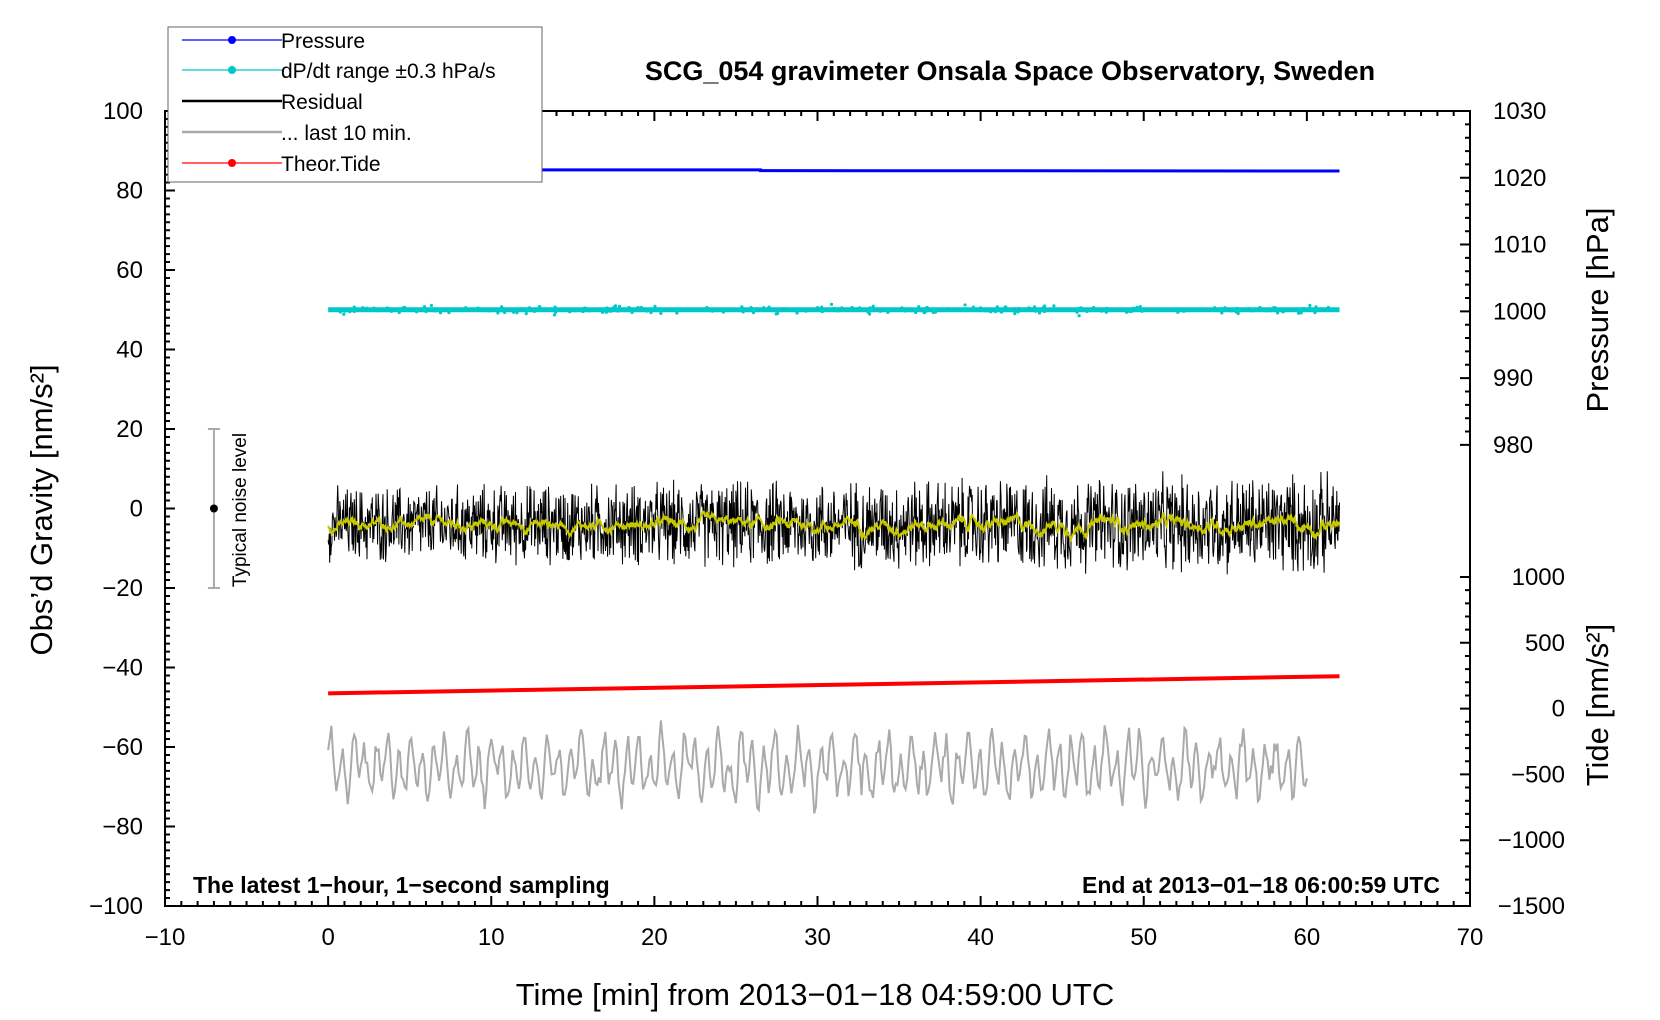 This screenshot has width=1660, height=1020. I want to click on series-pressure-line, so click(834, 170).